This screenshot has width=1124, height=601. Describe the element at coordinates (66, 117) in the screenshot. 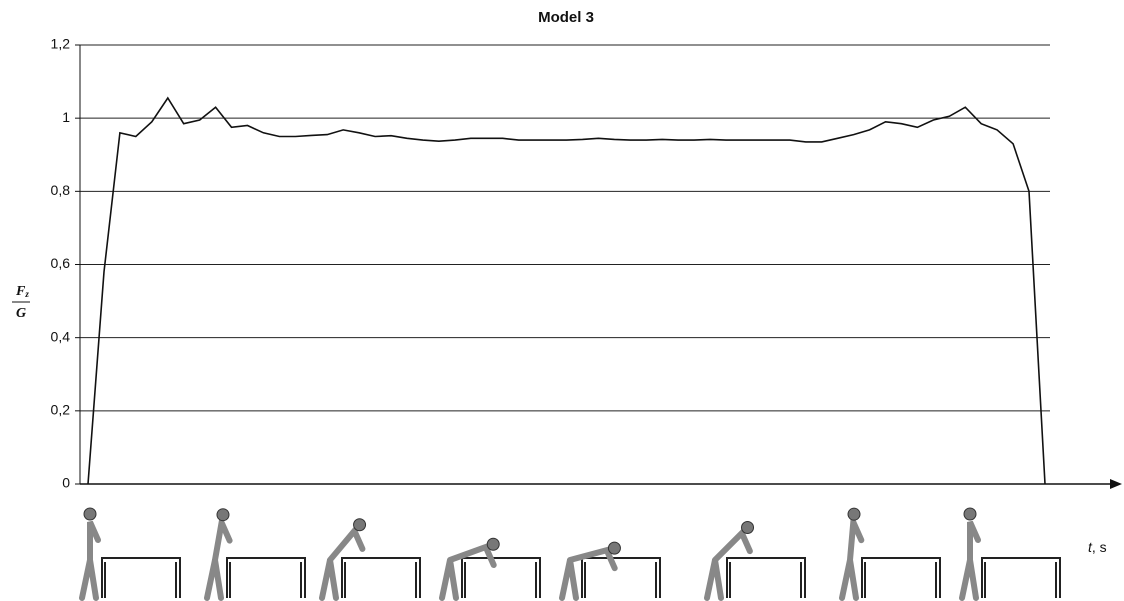

I see `y-tick-label: 1` at that location.